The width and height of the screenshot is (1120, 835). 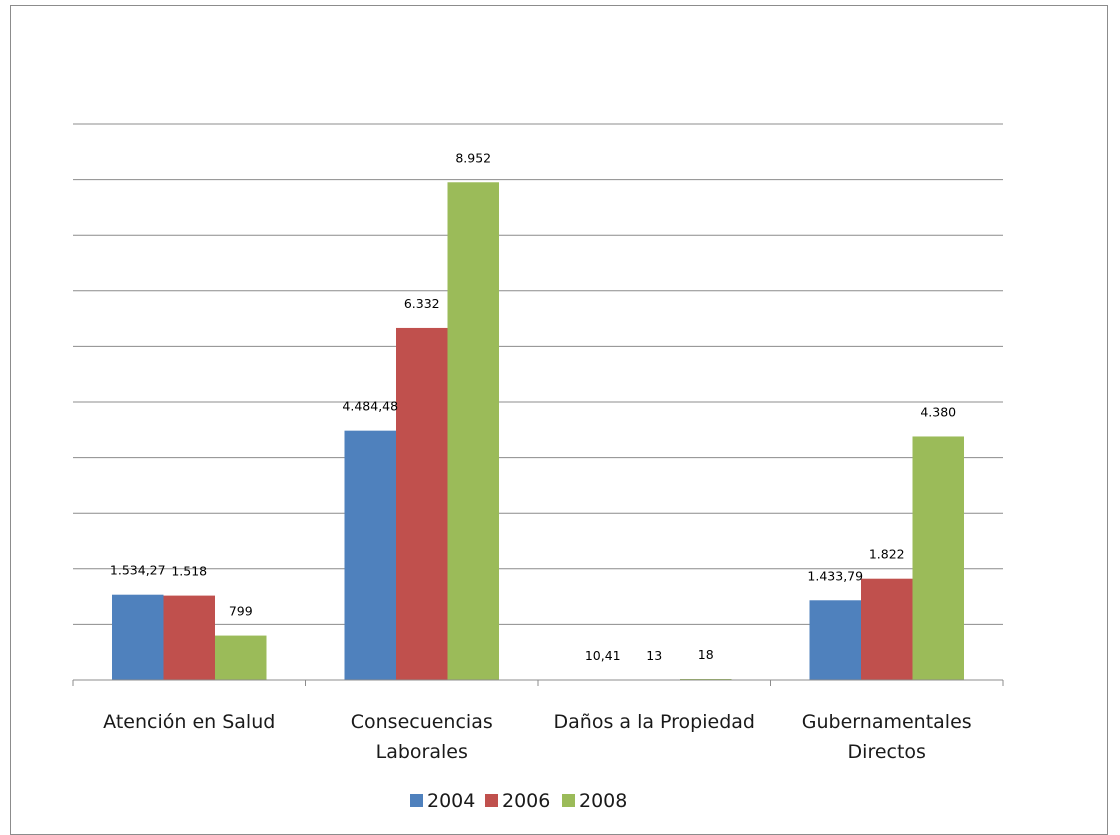 What do you see at coordinates (491, 800) in the screenshot?
I see `legend-swatch-2006` at bounding box center [491, 800].